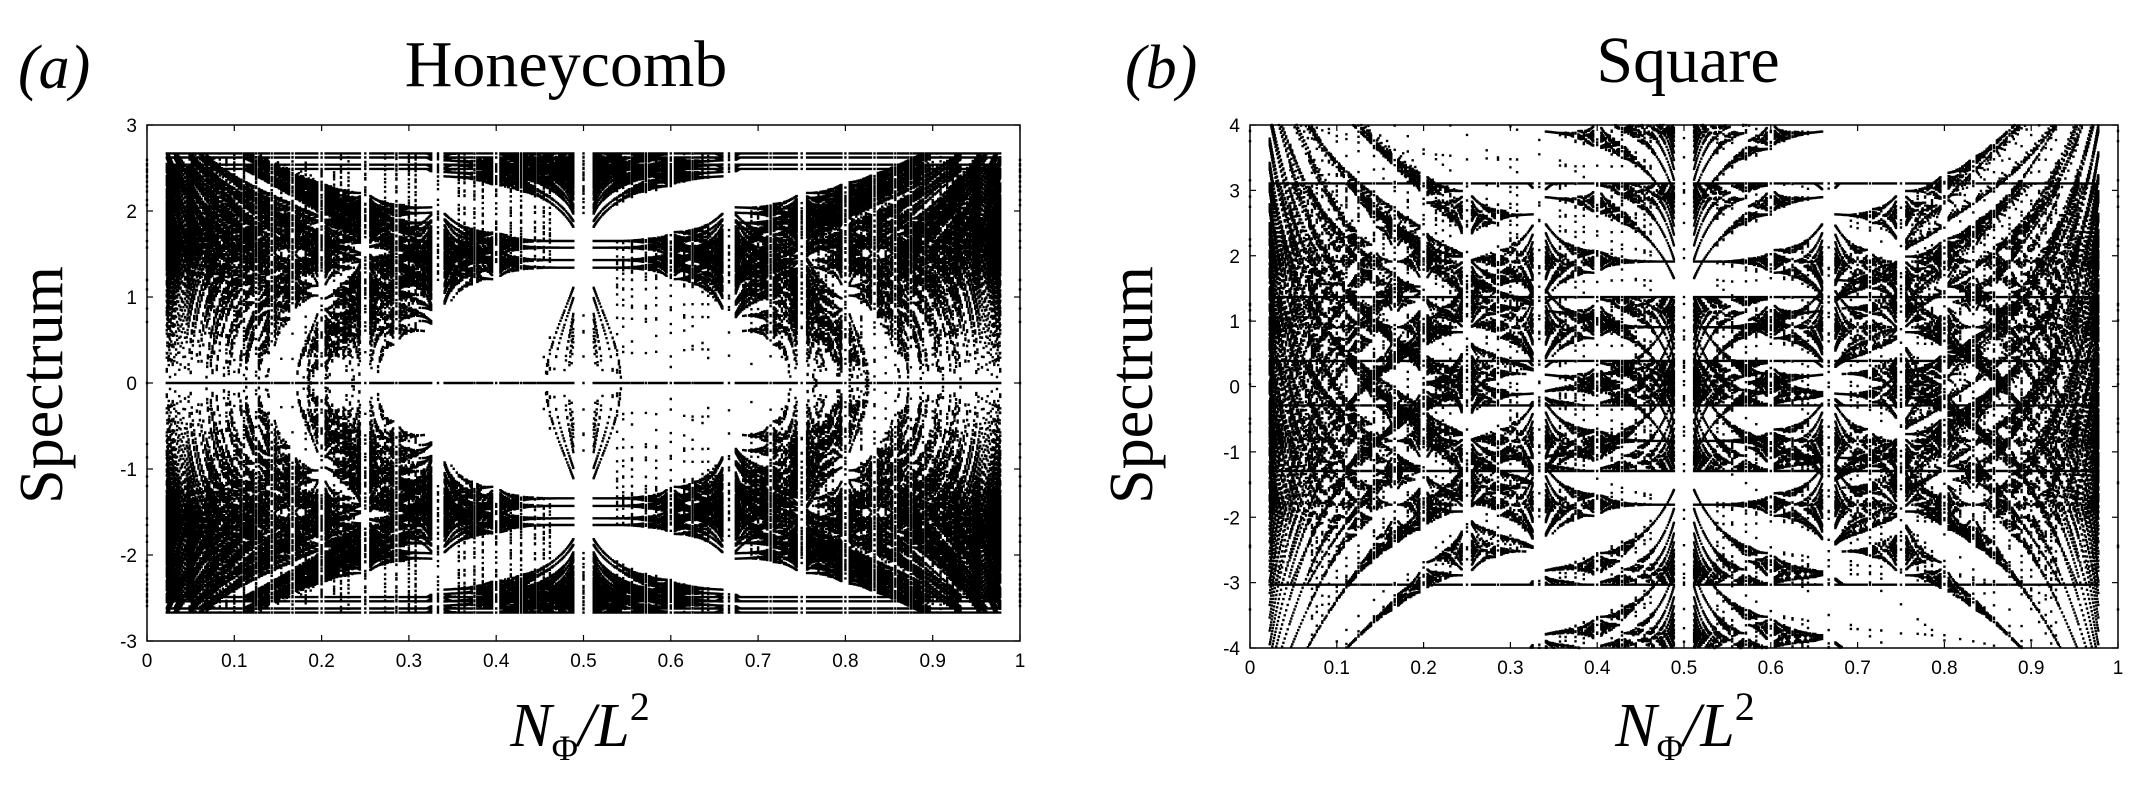 The width and height of the screenshot is (2134, 791). I want to click on y-tick-label: -4, so click(1231, 649).